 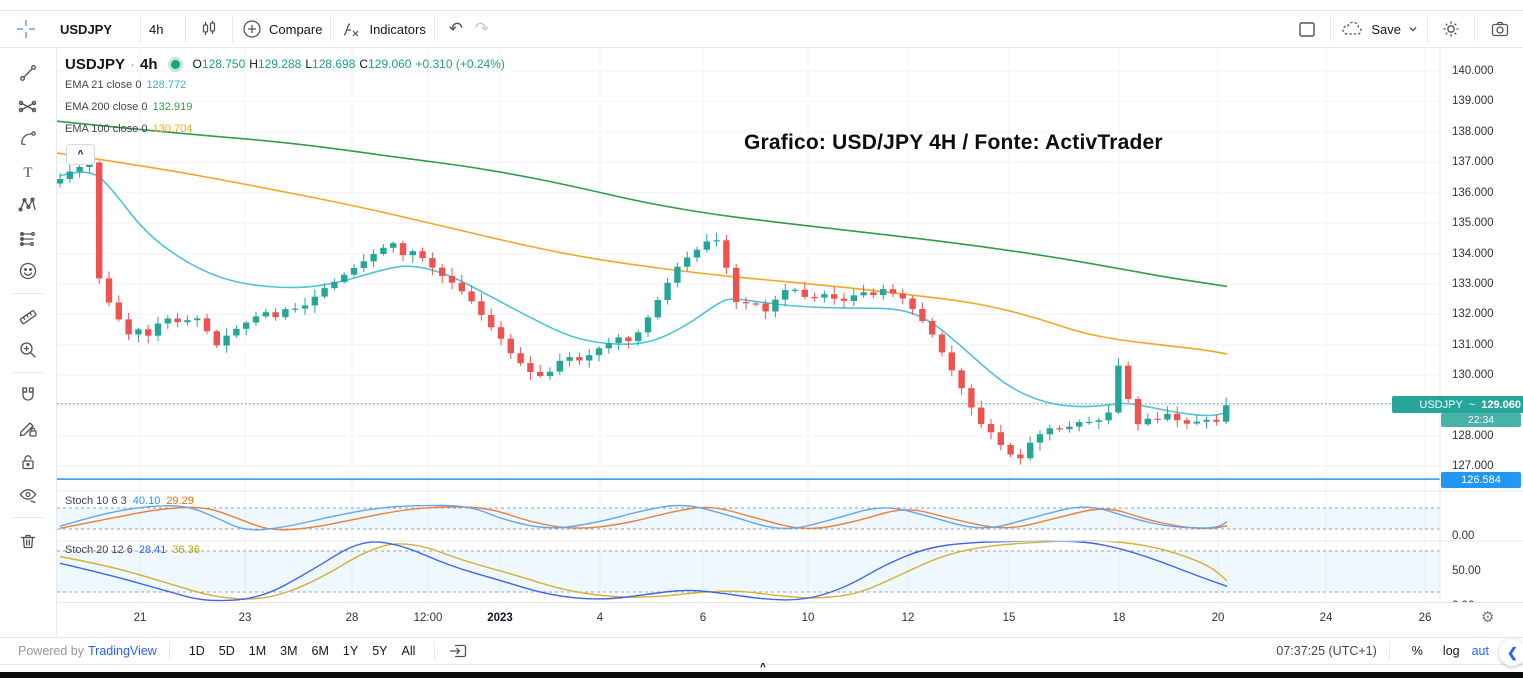 I want to click on range-button-6m: 6M, so click(x=320, y=651).